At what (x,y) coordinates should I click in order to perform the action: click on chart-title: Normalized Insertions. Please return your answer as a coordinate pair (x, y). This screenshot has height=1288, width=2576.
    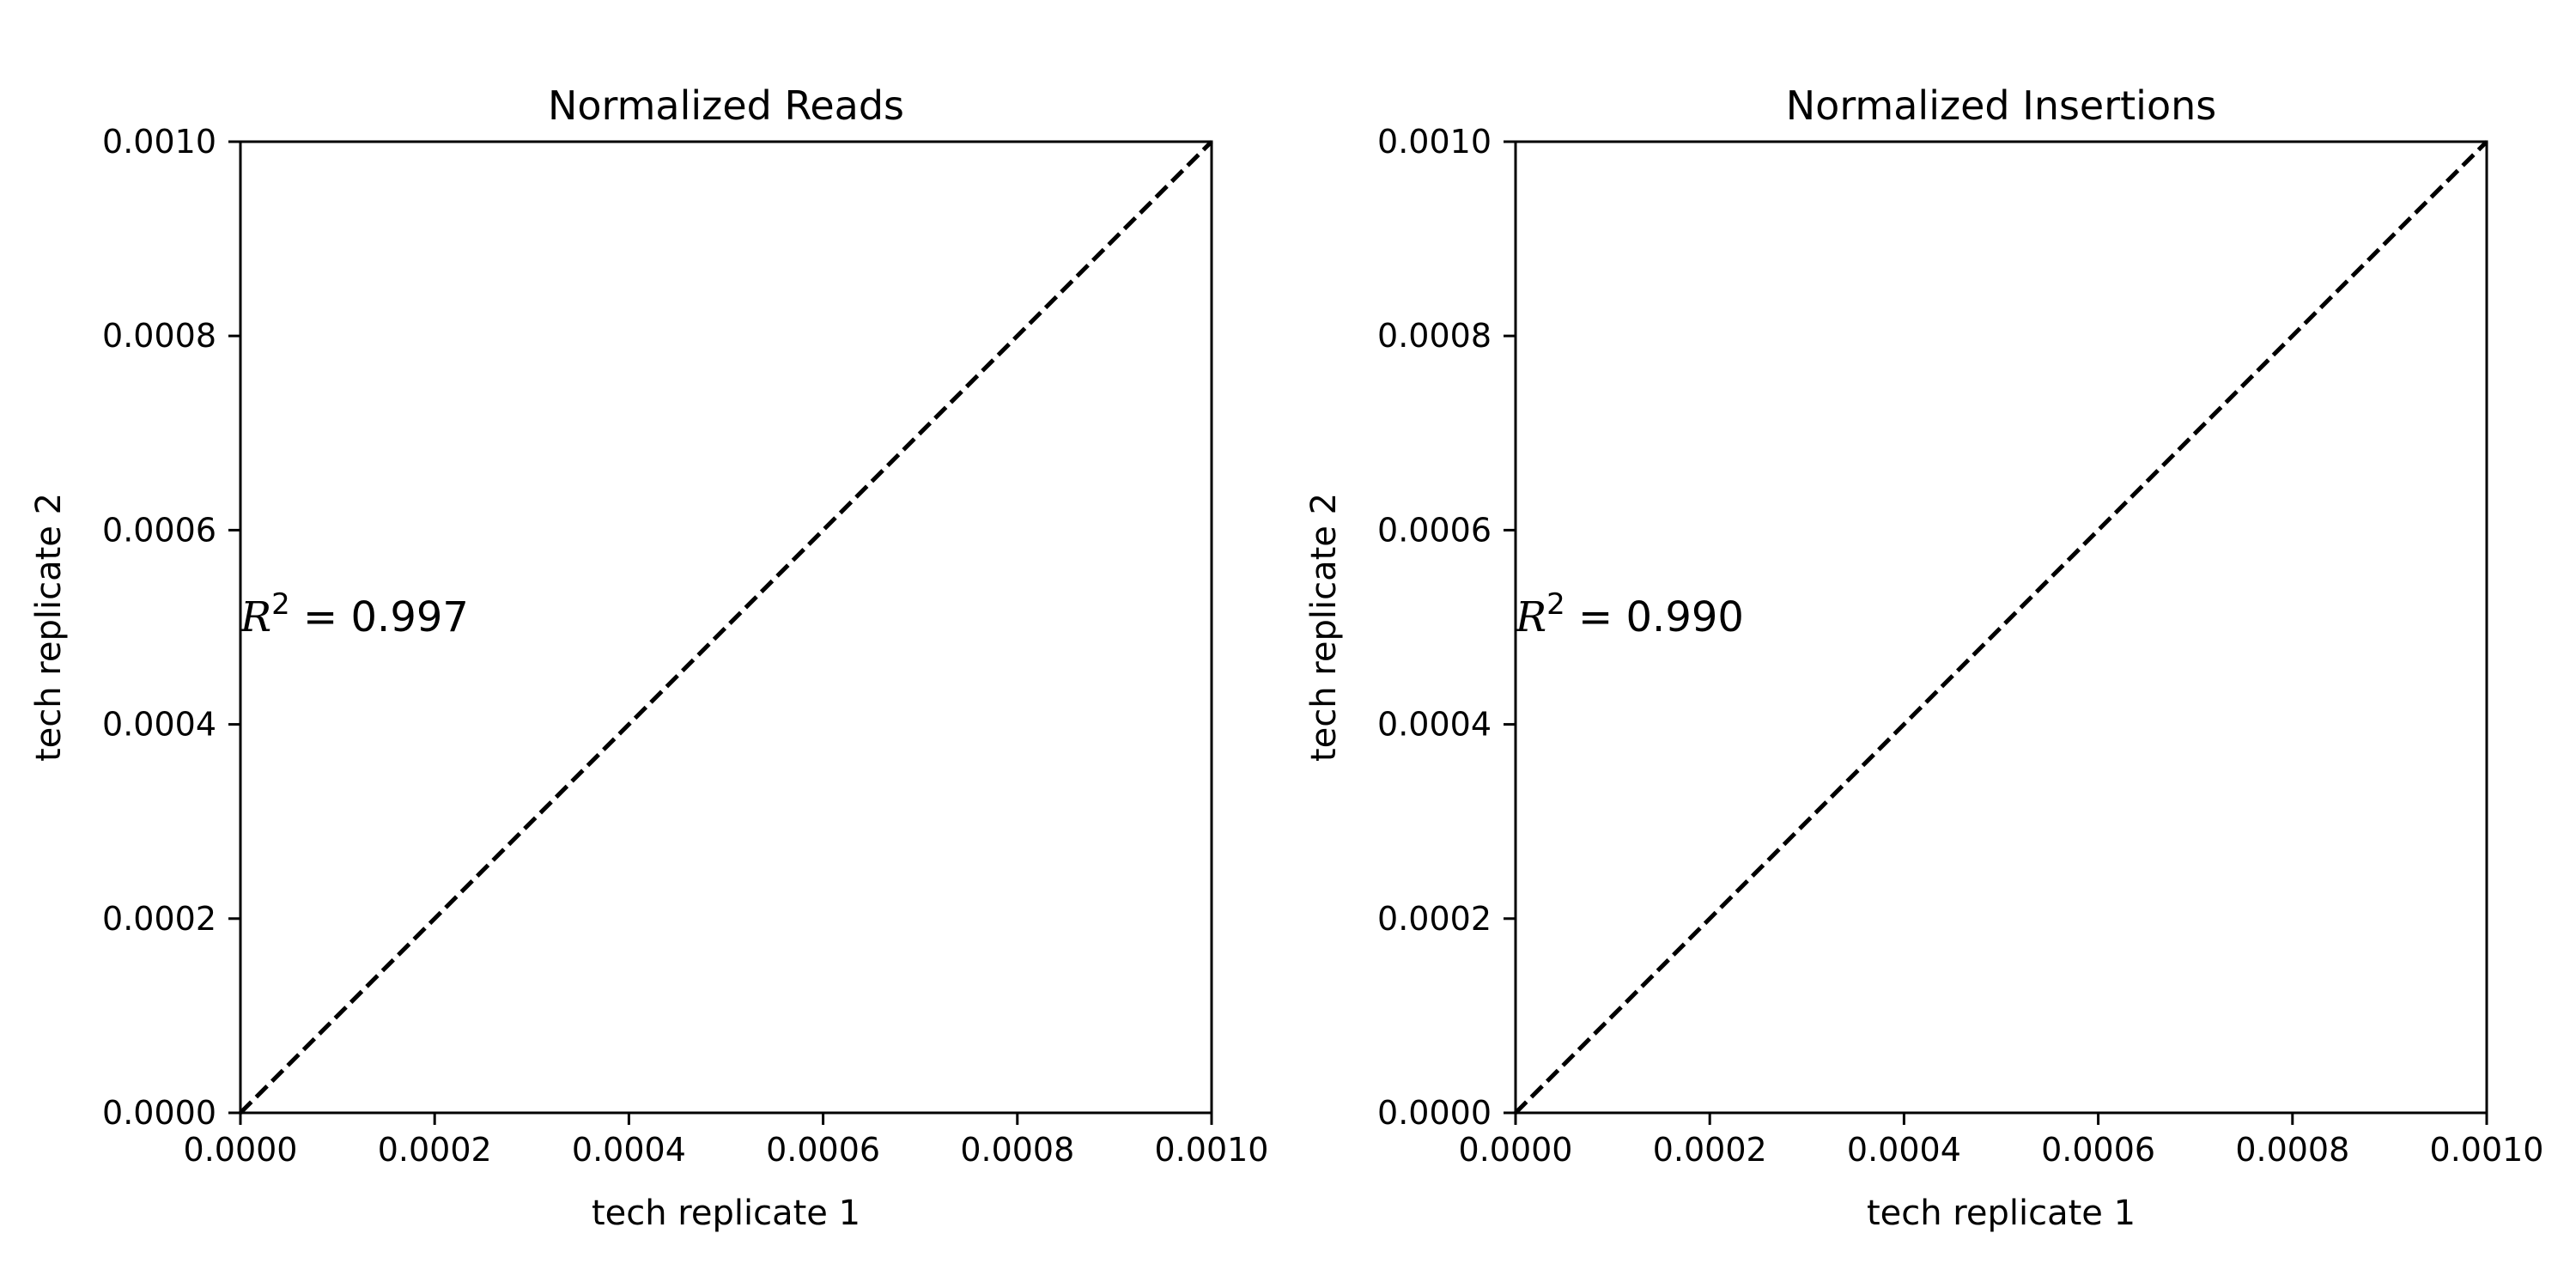
    Looking at the image, I should click on (2001, 106).